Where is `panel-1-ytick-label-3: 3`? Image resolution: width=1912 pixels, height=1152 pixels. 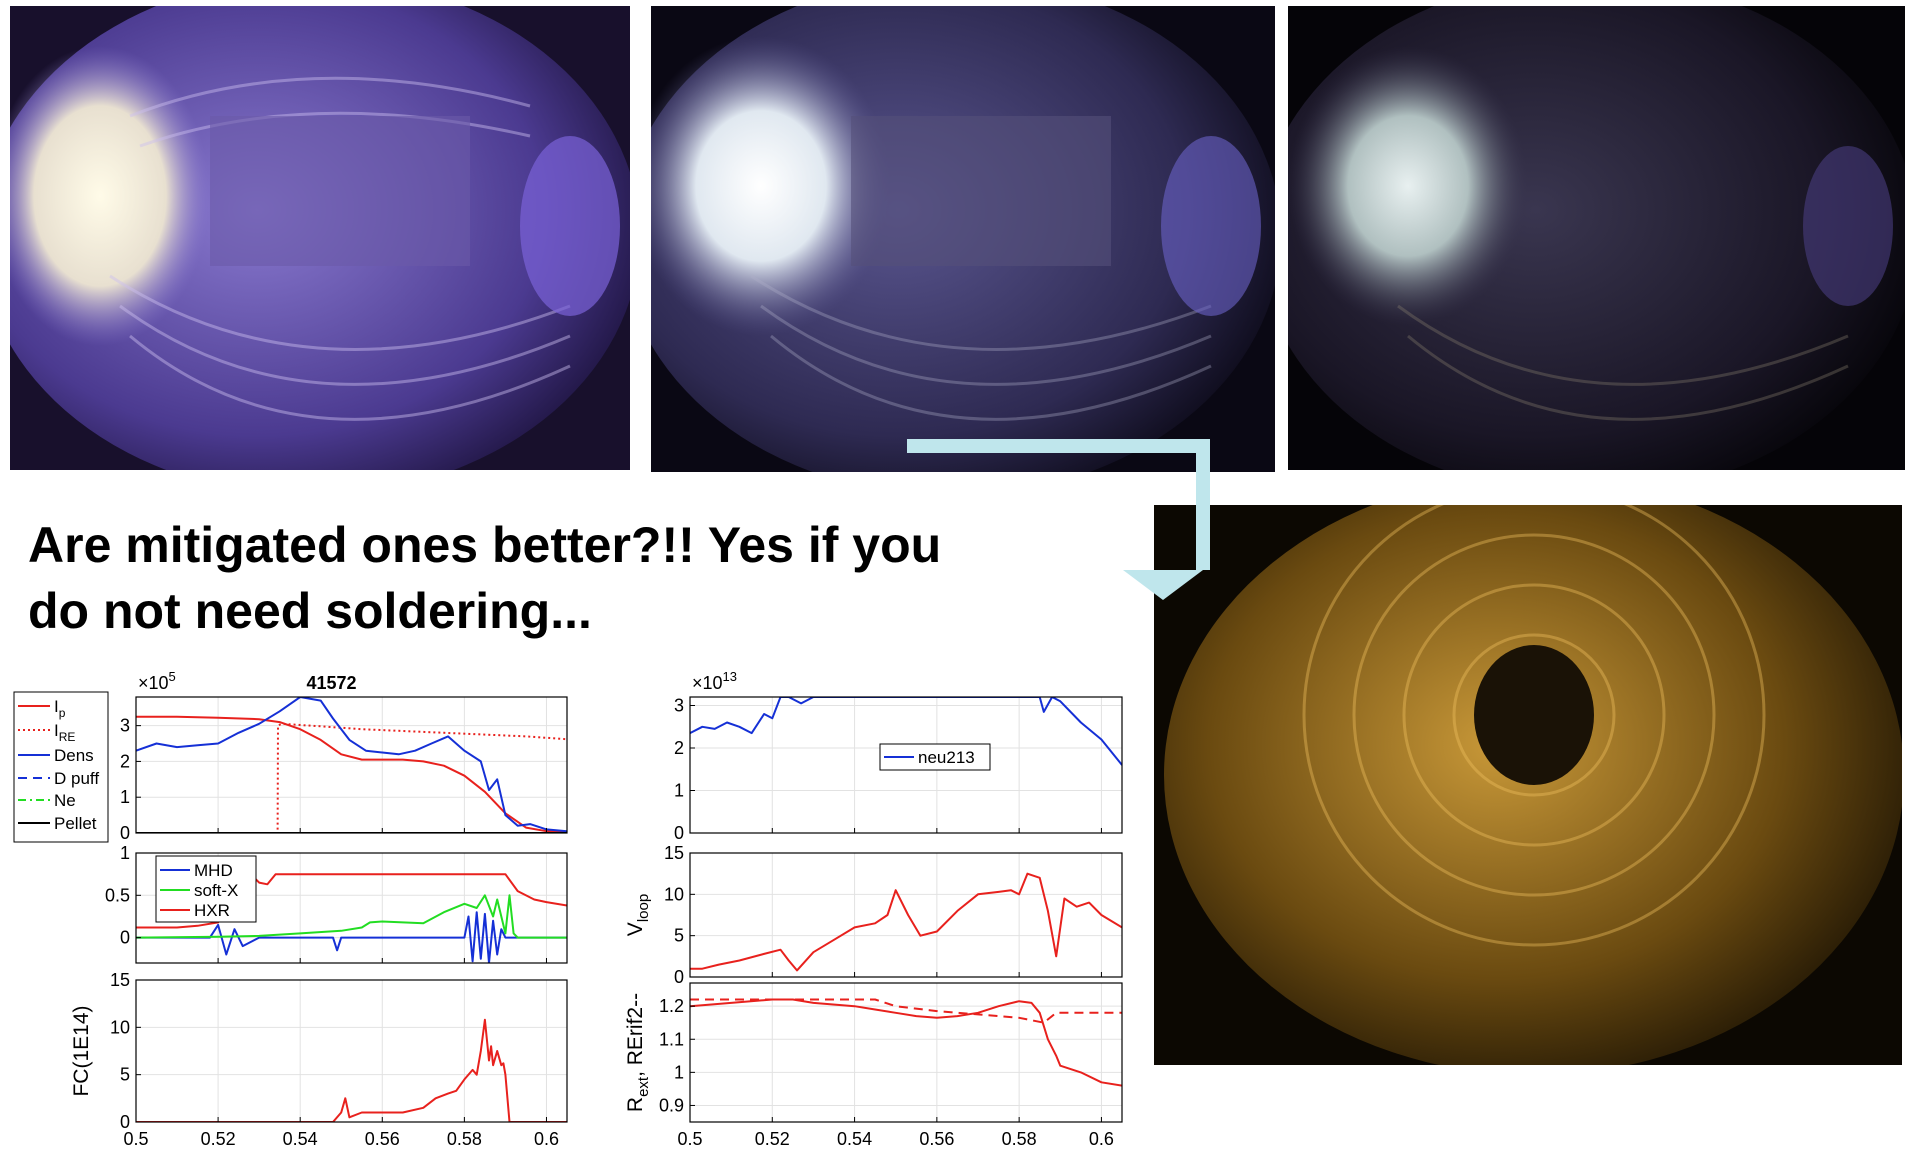
panel-1-ytick-label-3: 3 is located at coordinates (125, 726).